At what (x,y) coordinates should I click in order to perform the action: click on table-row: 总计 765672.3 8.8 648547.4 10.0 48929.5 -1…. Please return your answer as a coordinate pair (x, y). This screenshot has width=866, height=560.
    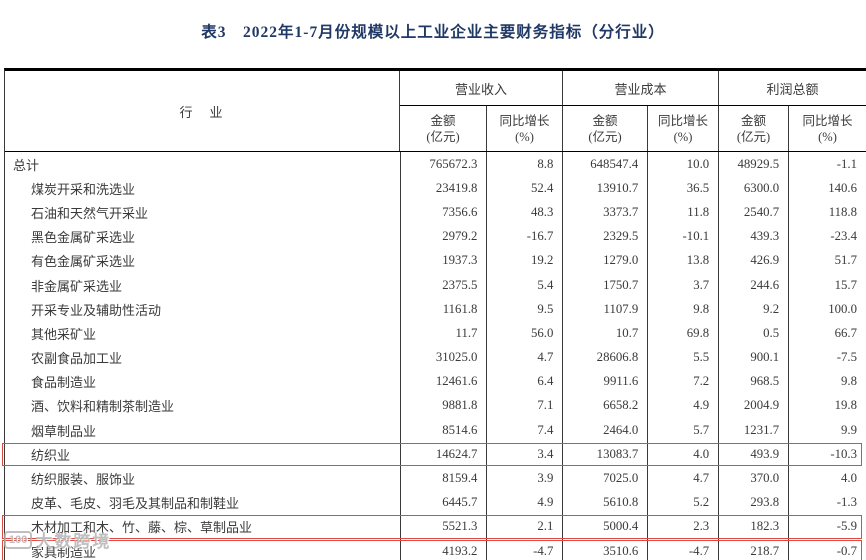
    Looking at the image, I should click on (435, 164).